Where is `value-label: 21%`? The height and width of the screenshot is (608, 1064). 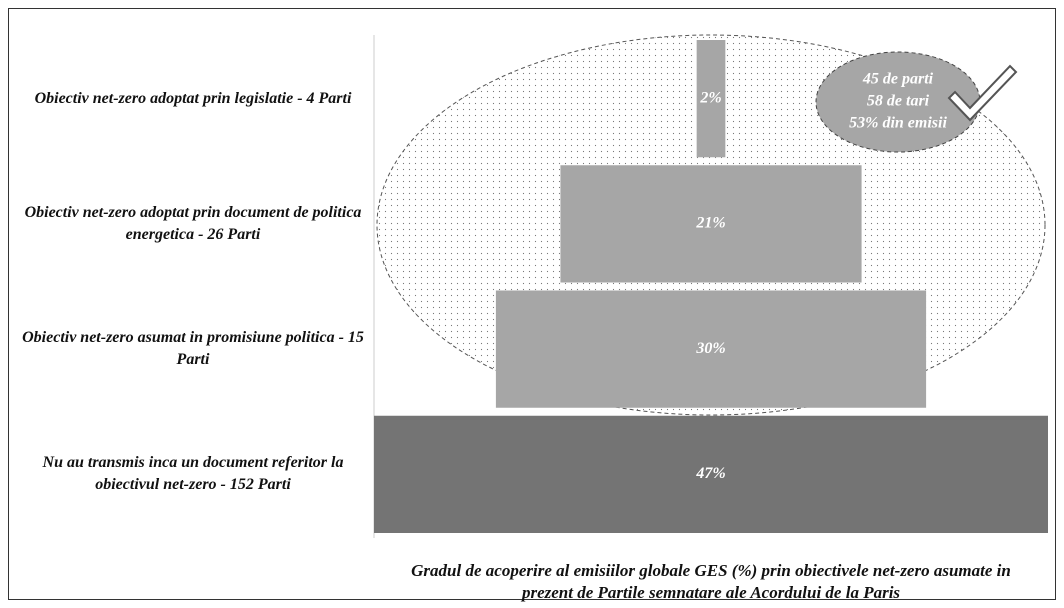
value-label: 21% is located at coordinates (710, 223).